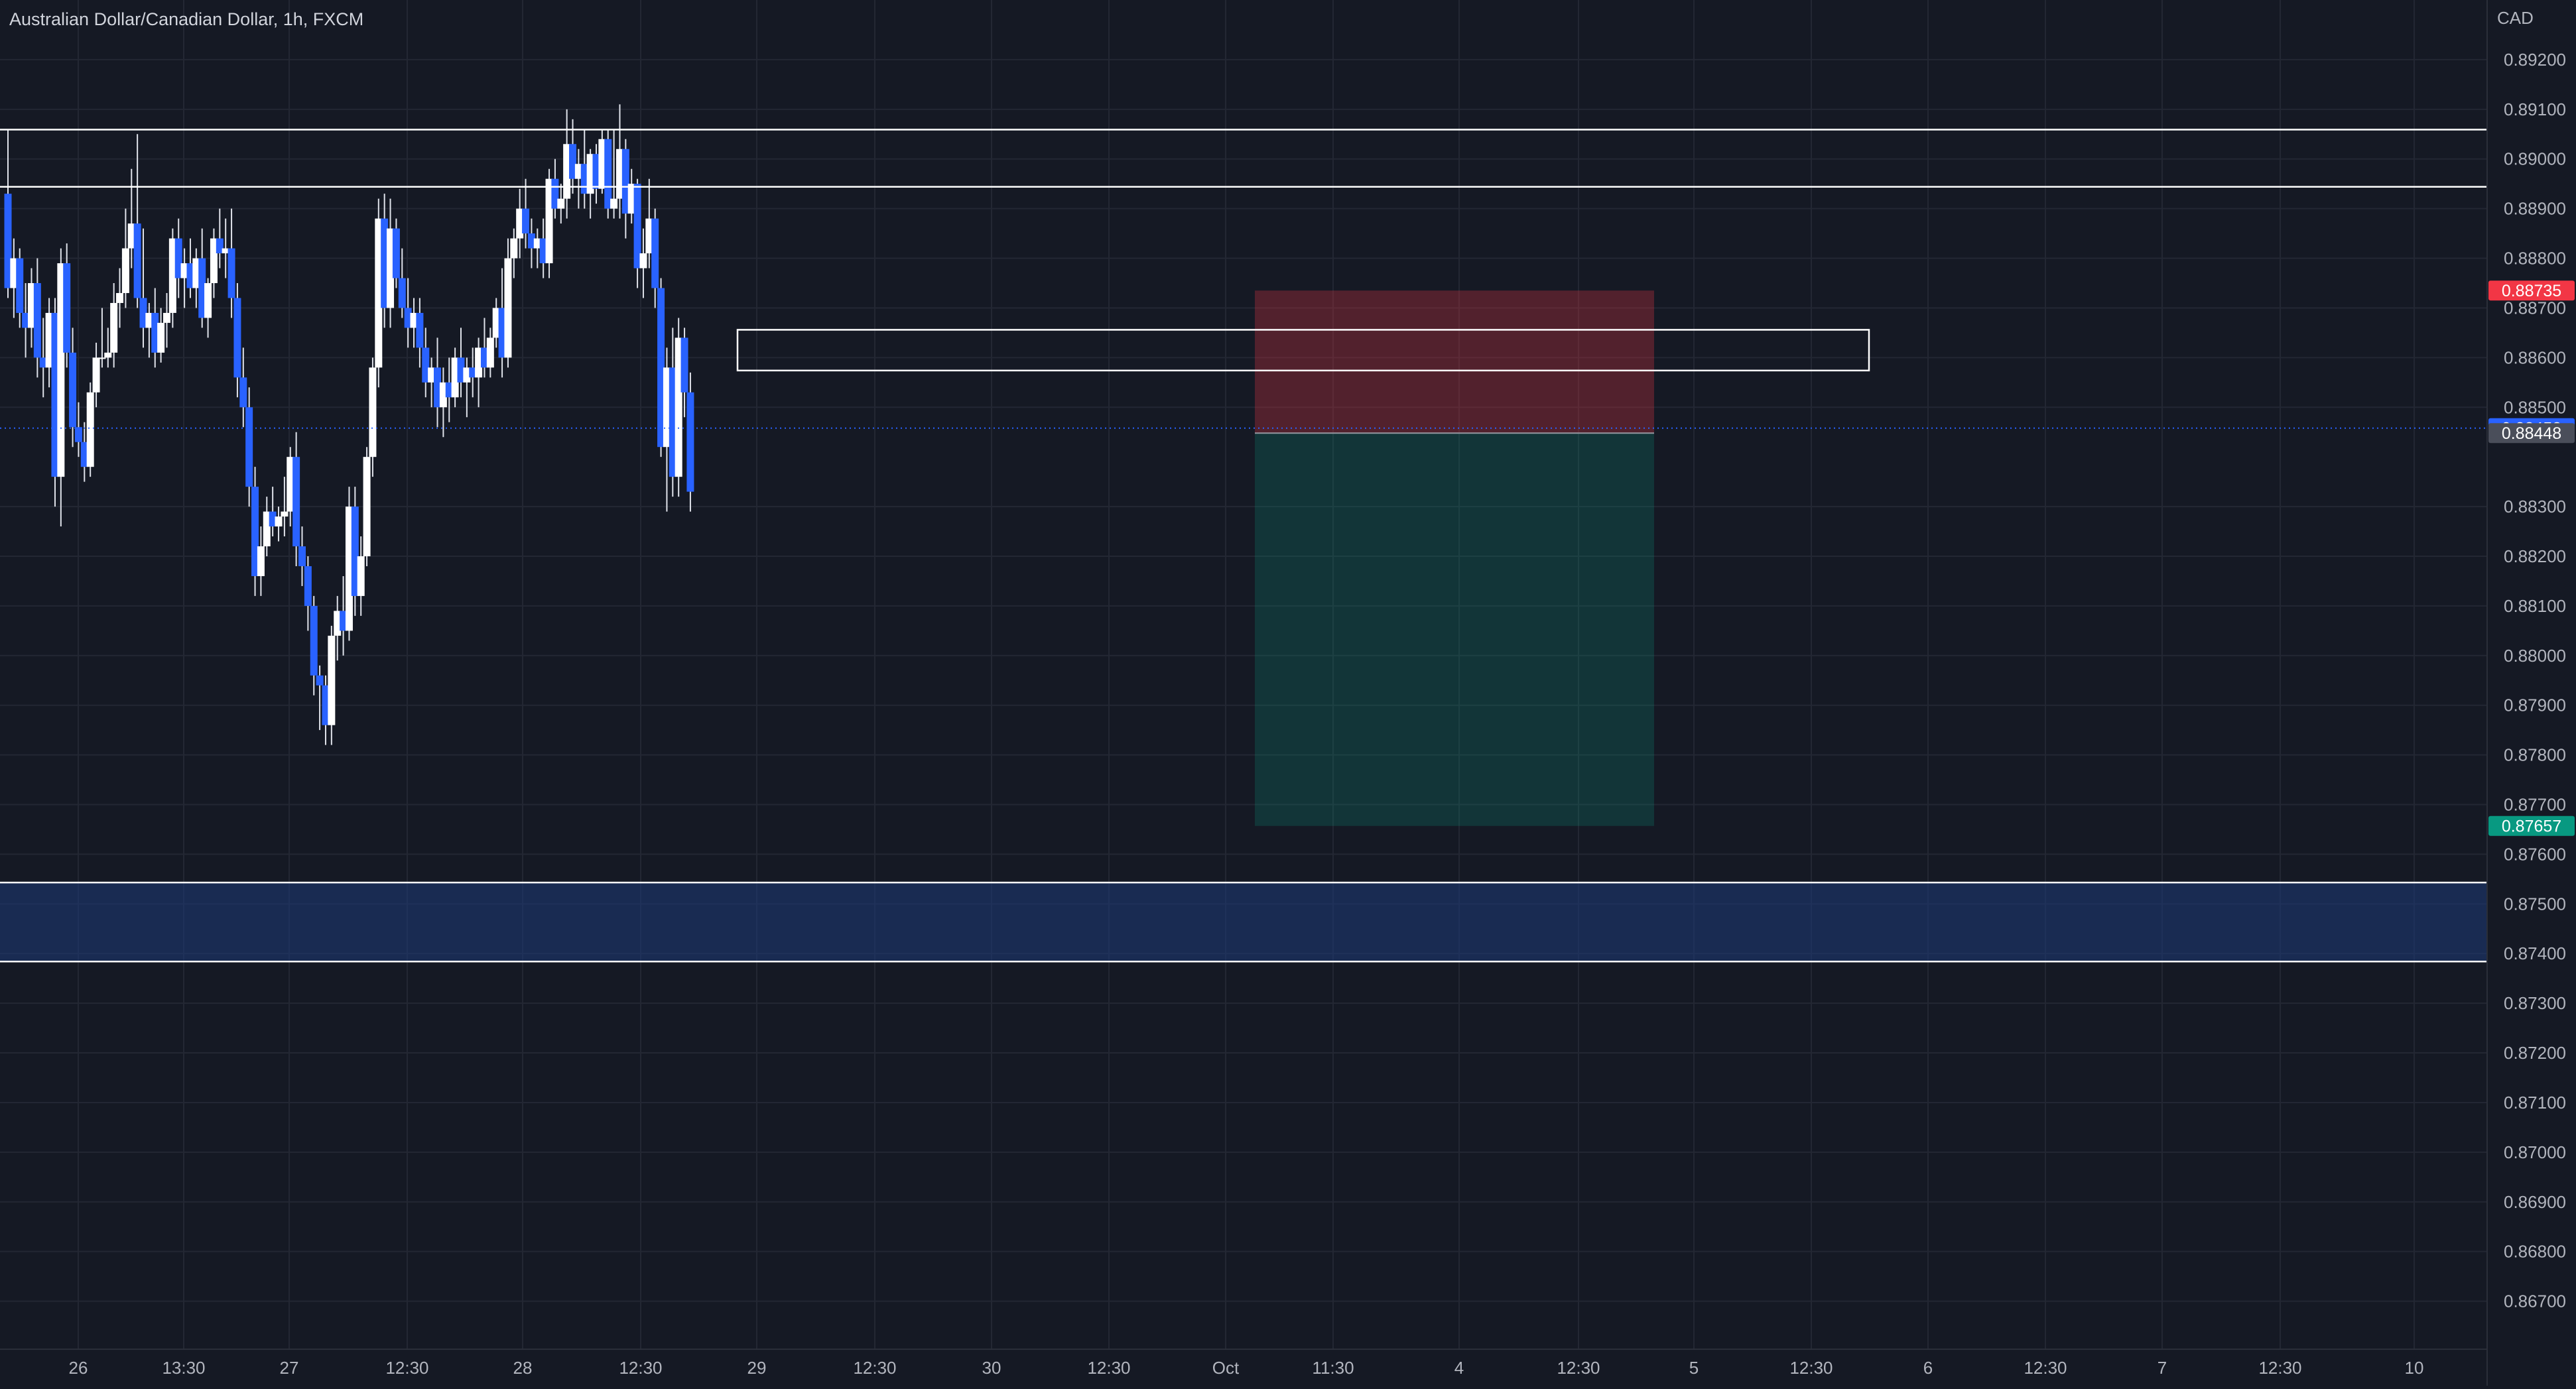 This screenshot has width=2576, height=1389. What do you see at coordinates (1244, 922) in the screenshot?
I see `demand-zone` at bounding box center [1244, 922].